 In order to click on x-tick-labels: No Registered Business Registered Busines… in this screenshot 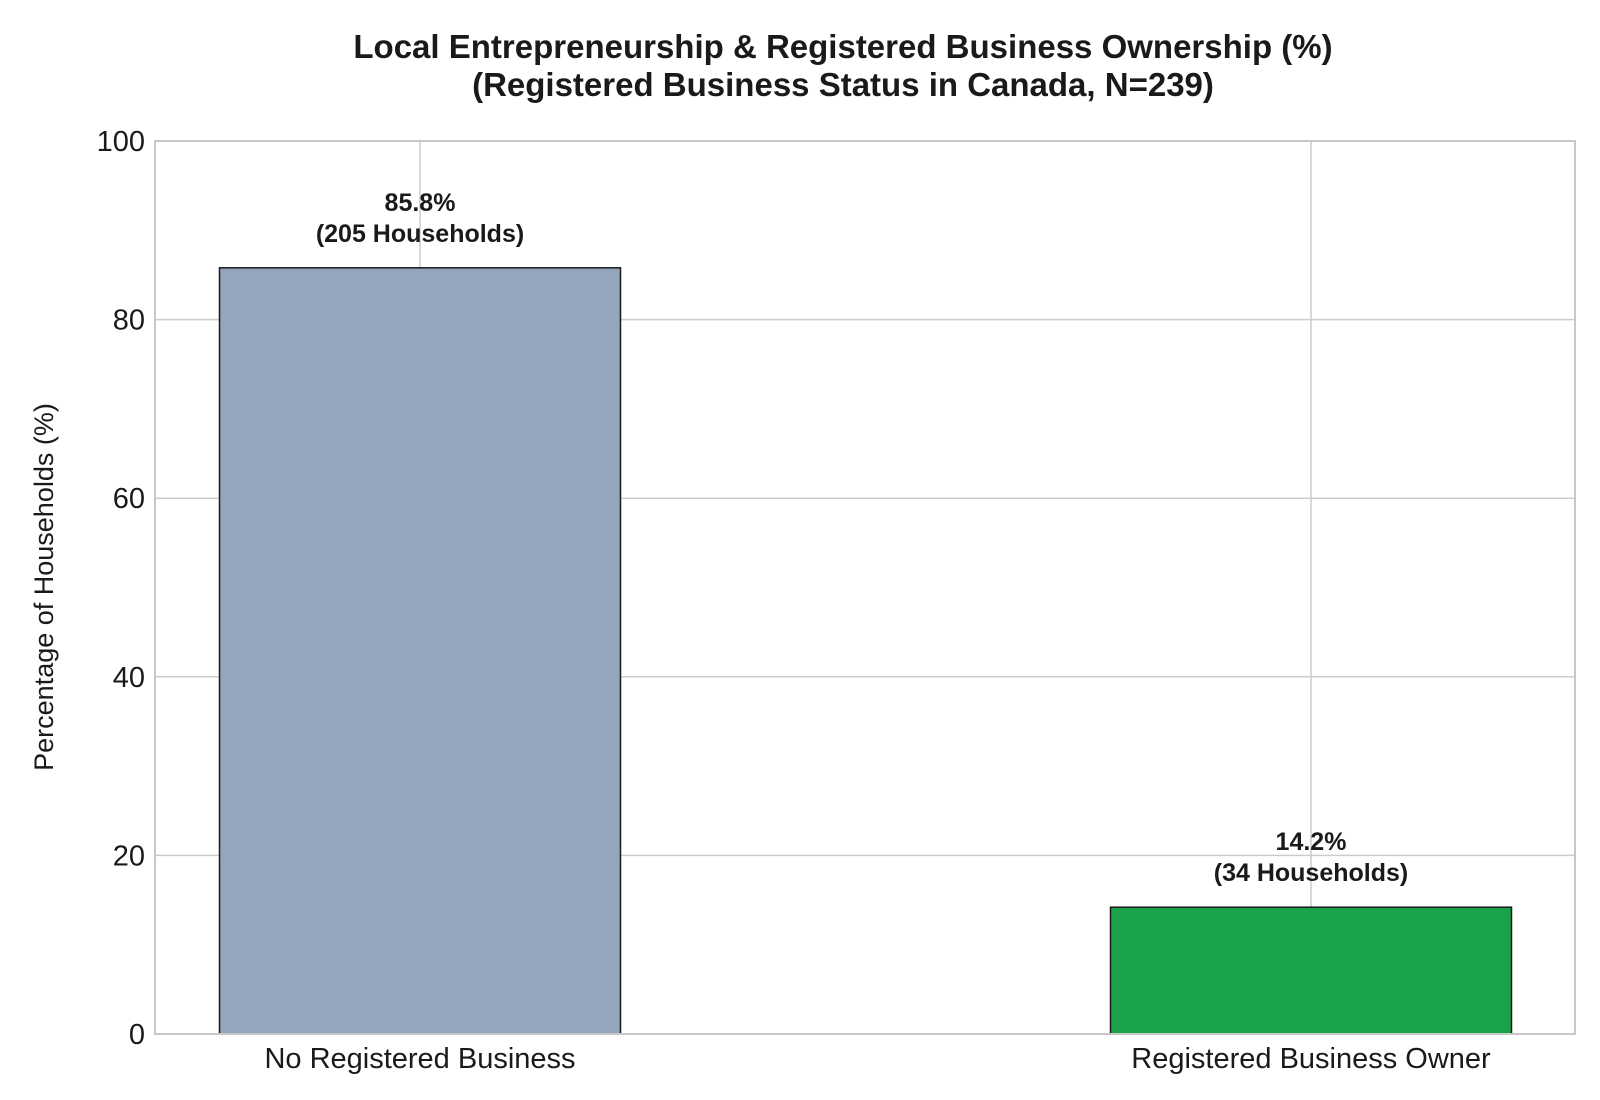, I will do `click(877, 1059)`.